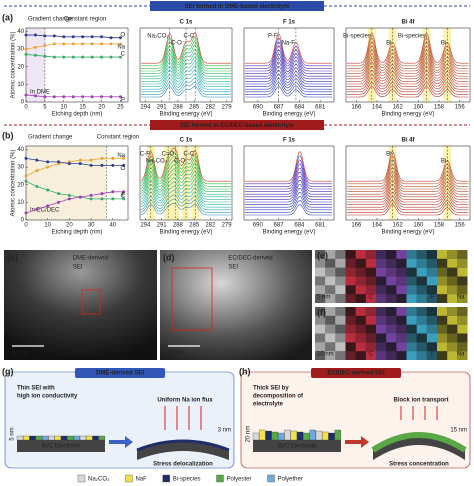 The width and height of the screenshot is (474, 486). I want to click on electrode, so click(183, 450).